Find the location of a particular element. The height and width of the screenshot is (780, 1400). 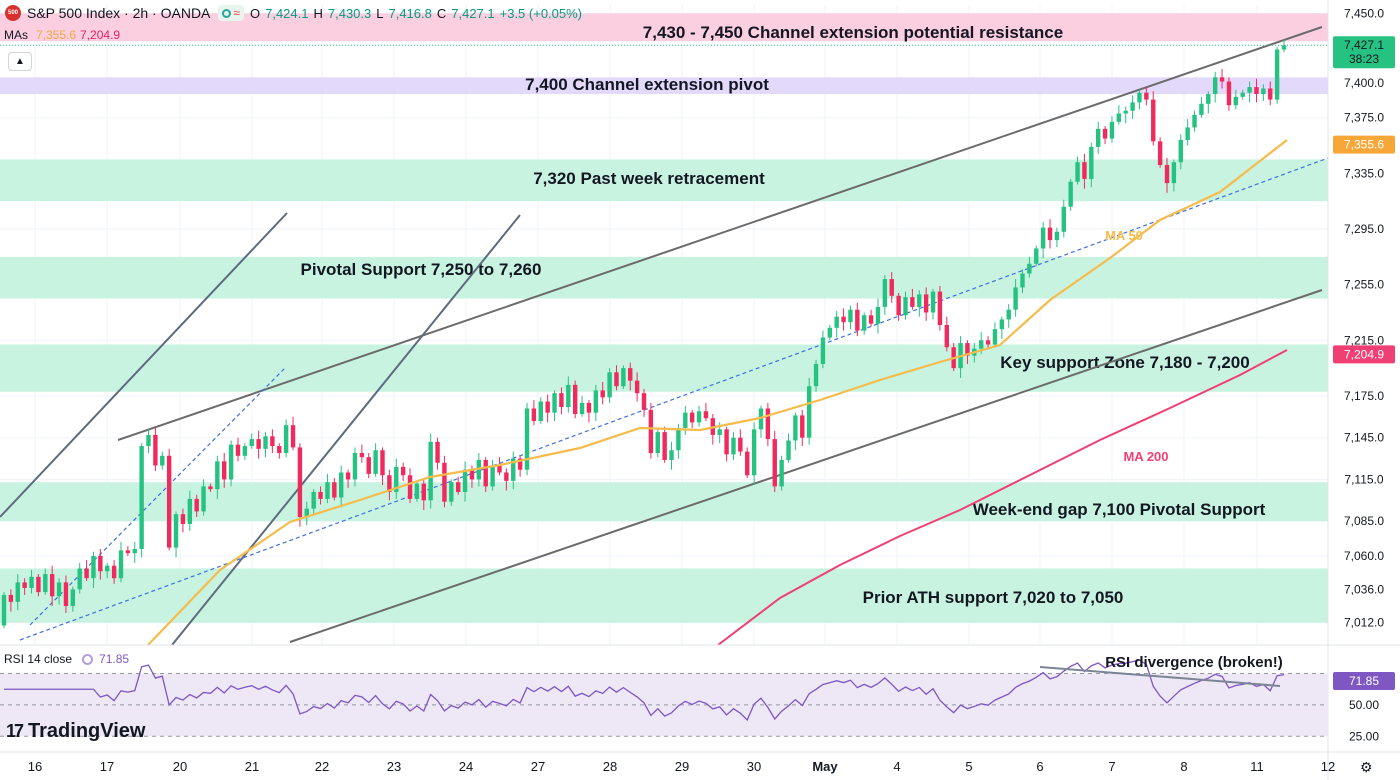

price-tick-label: 7,175.0 is located at coordinates (1364, 396).